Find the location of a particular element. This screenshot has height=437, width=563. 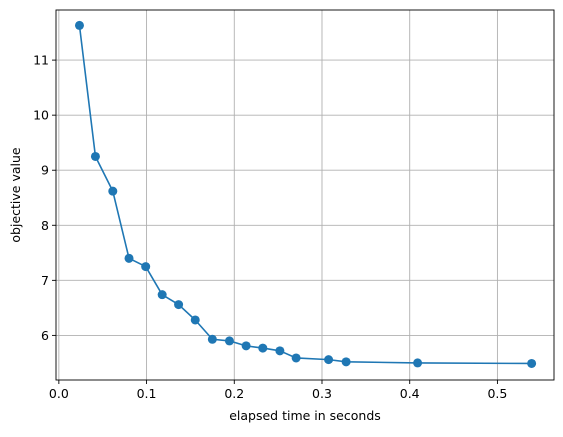

y-tick-label: 6 is located at coordinates (45, 335).